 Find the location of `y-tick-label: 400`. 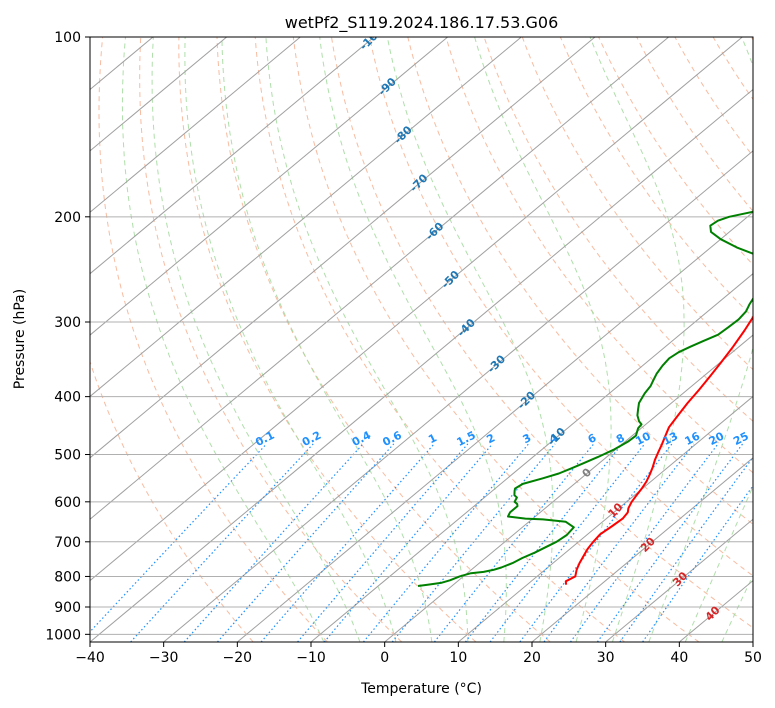

y-tick-label: 400 is located at coordinates (67, 398).